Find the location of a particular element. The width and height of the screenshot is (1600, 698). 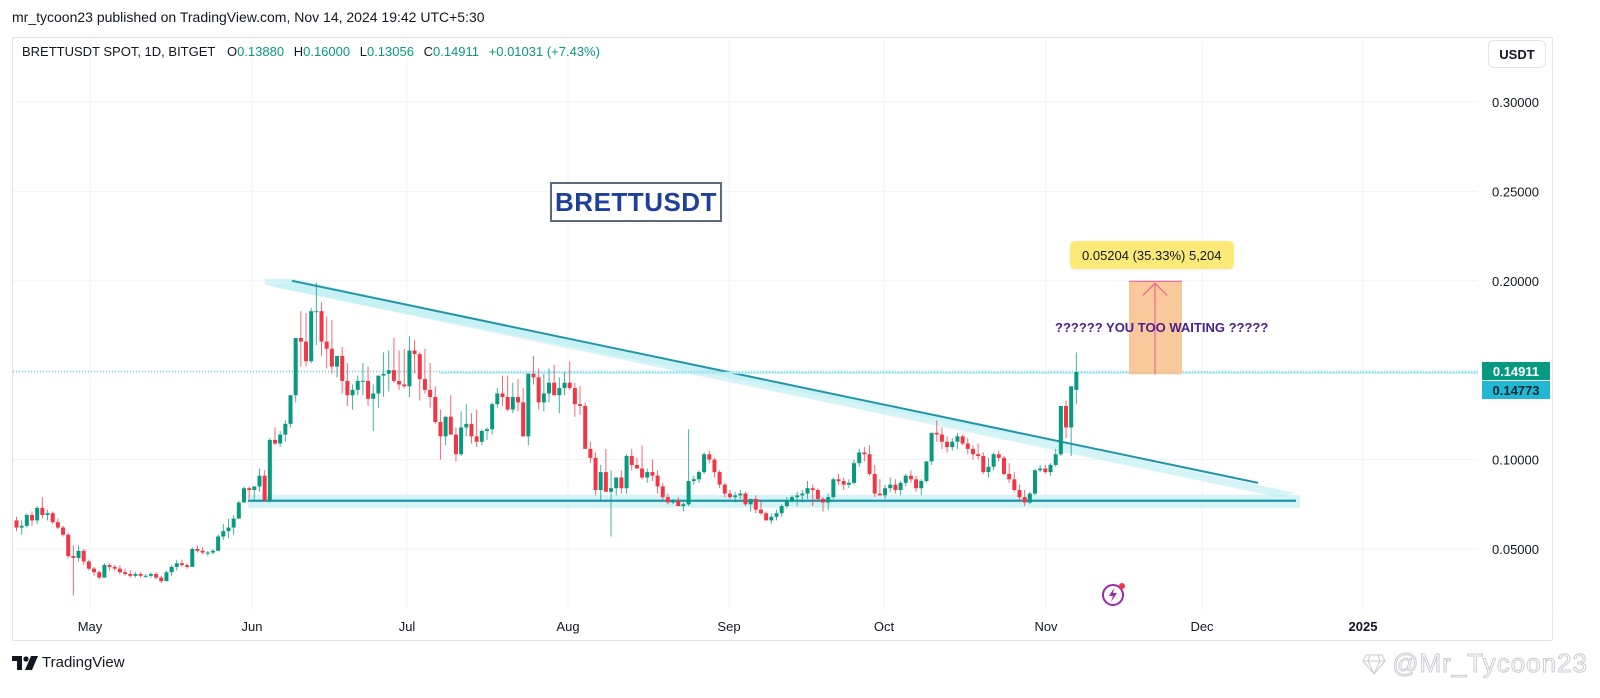

time-tick-label: Sep is located at coordinates (728, 626).